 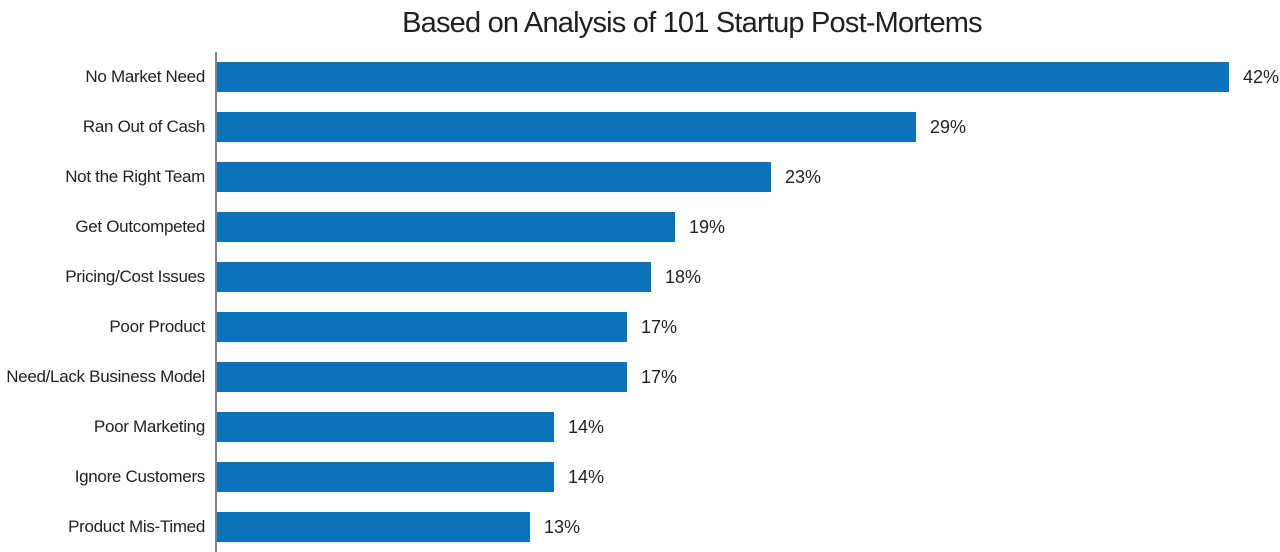 I want to click on category-label: Ignore Customers, so click(x=140, y=476).